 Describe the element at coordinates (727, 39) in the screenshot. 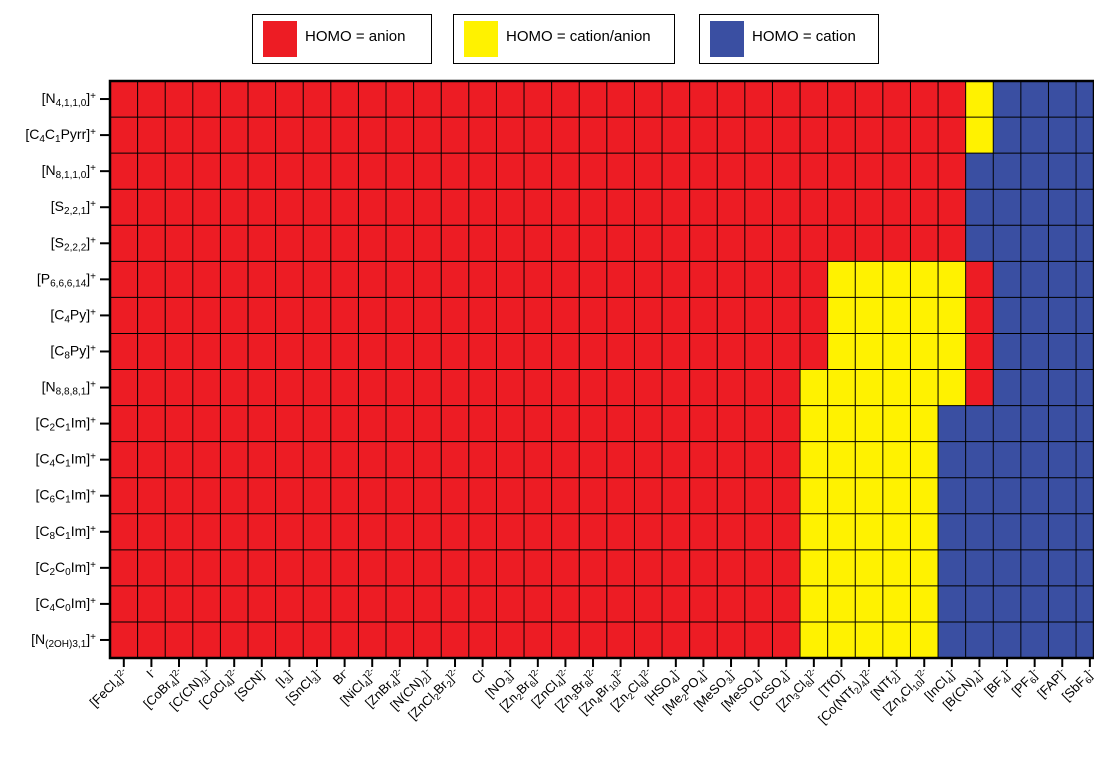

I see `legend-swatch-cation` at that location.